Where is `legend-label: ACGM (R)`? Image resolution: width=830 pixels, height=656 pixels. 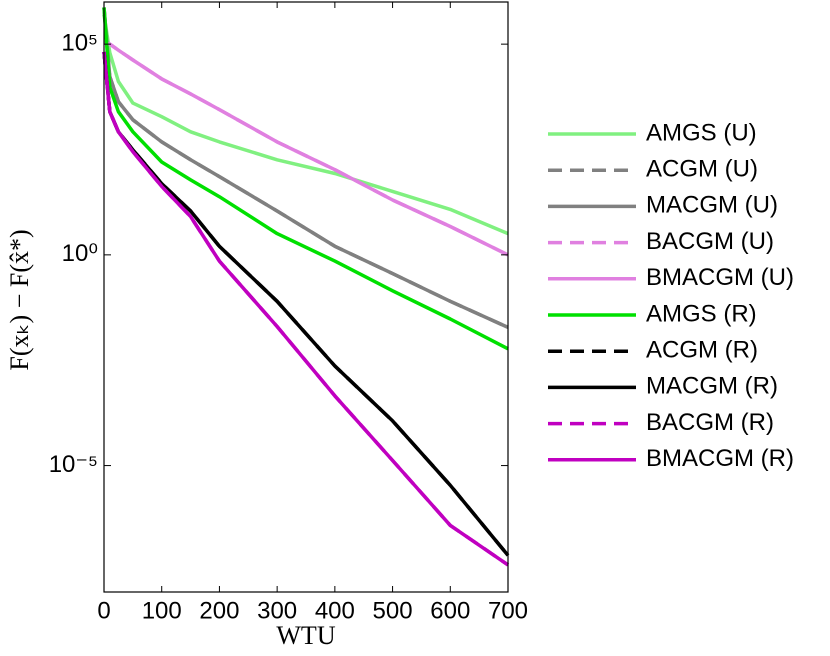
legend-label: ACGM (R) is located at coordinates (702, 350).